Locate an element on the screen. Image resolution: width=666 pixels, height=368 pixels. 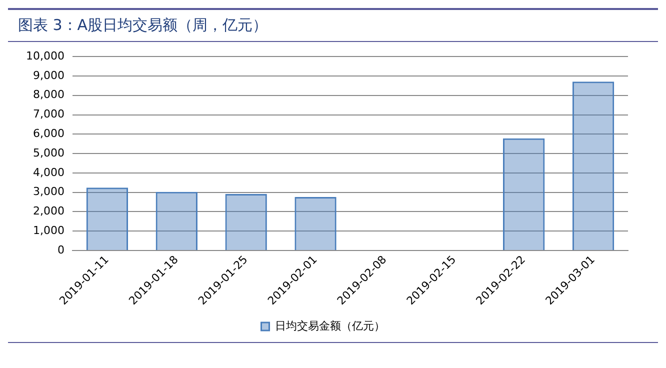
y-tick-label: 10,000 is located at coordinates (45, 55).